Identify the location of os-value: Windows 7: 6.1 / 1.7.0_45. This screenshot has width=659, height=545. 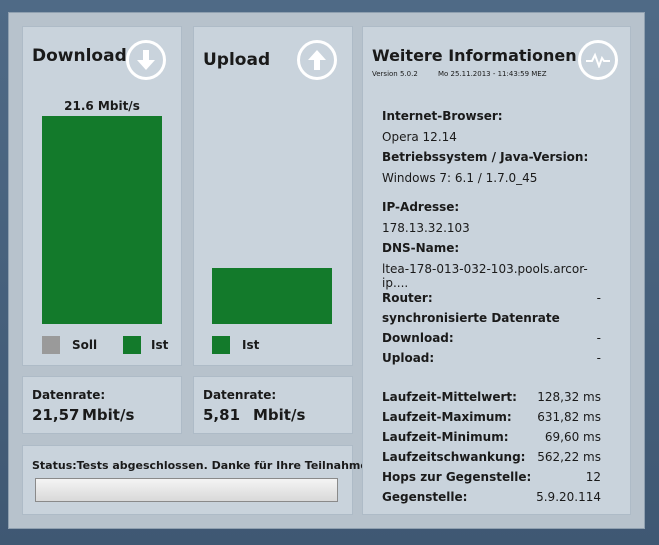
(460, 178).